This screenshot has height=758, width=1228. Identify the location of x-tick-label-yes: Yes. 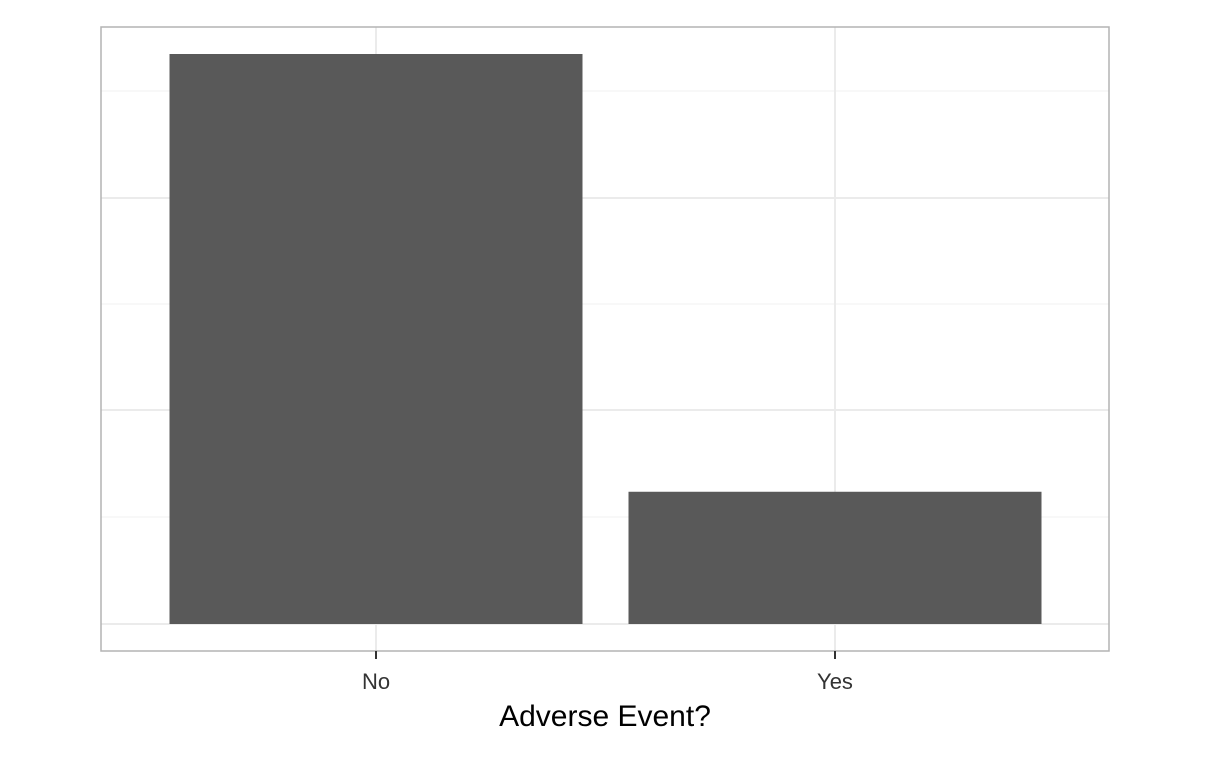
(835, 681).